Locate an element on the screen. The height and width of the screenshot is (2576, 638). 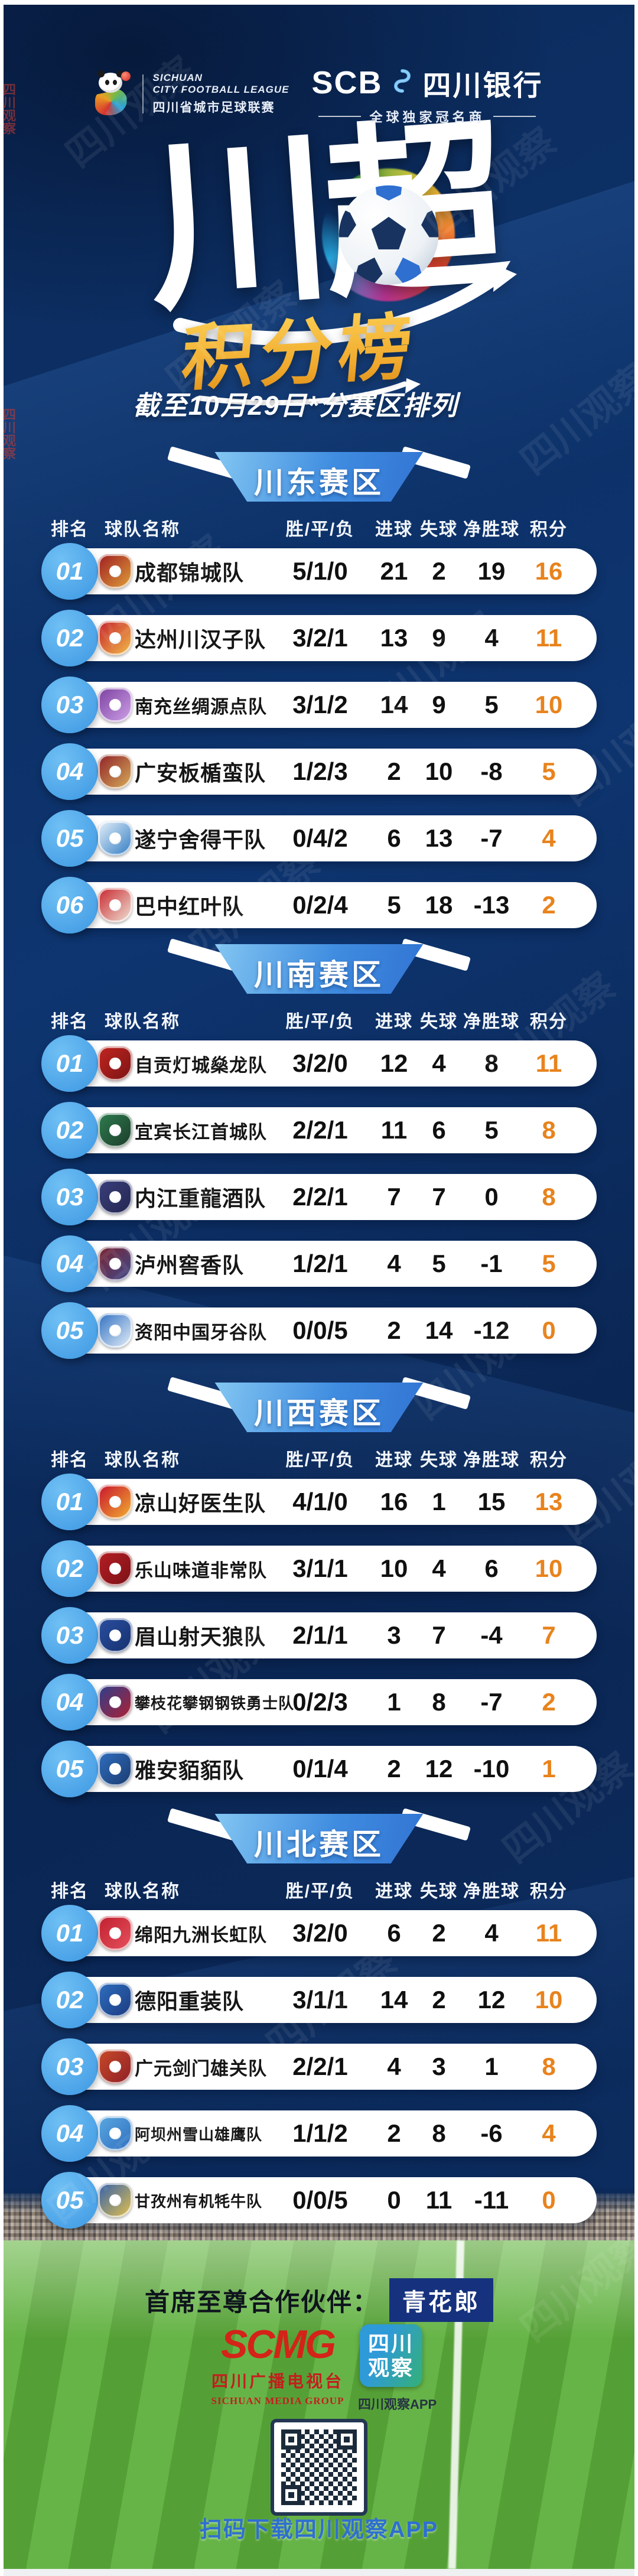
team-row: 02 德阳重装队 3/1/1 14 2 12 10 is located at coordinates (319, 2000).